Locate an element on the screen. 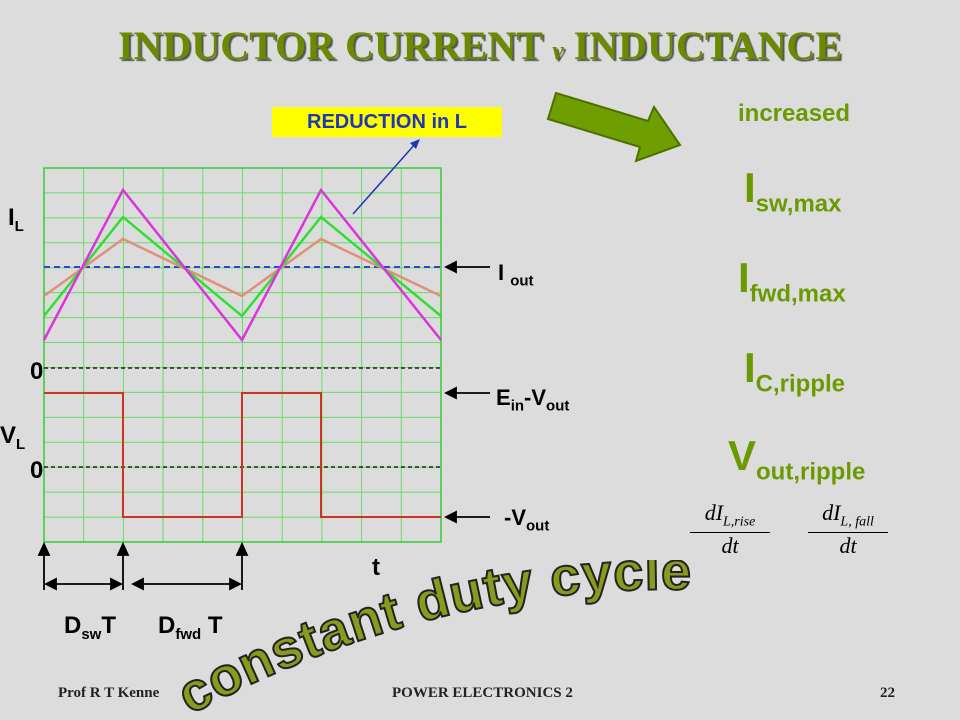 Image resolution: width=960 pixels, height=720 pixels. zero-top-label: 0 is located at coordinates (37, 371).